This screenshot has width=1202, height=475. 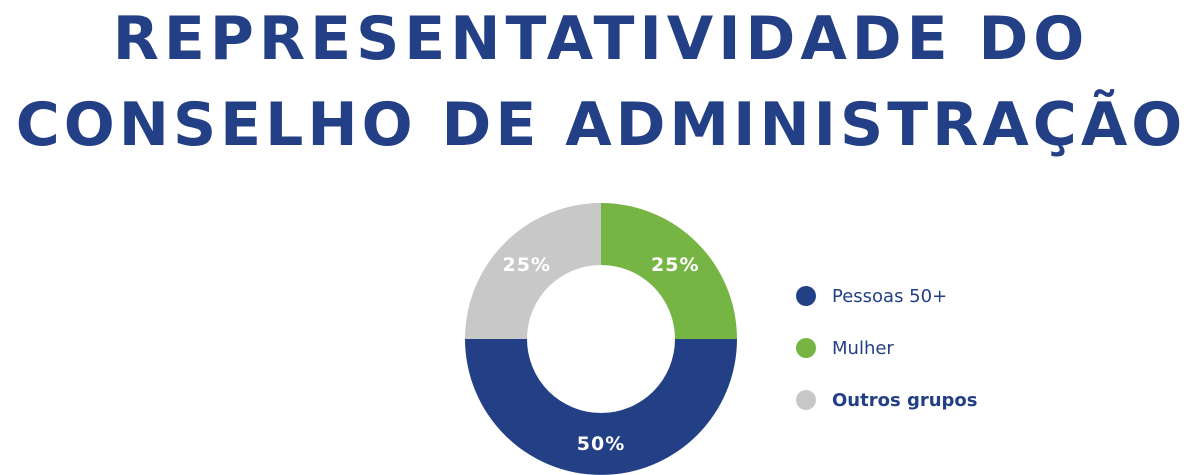 What do you see at coordinates (890, 296) in the screenshot?
I see `legend-label-pessoas-50: Pessoas 50+` at bounding box center [890, 296].